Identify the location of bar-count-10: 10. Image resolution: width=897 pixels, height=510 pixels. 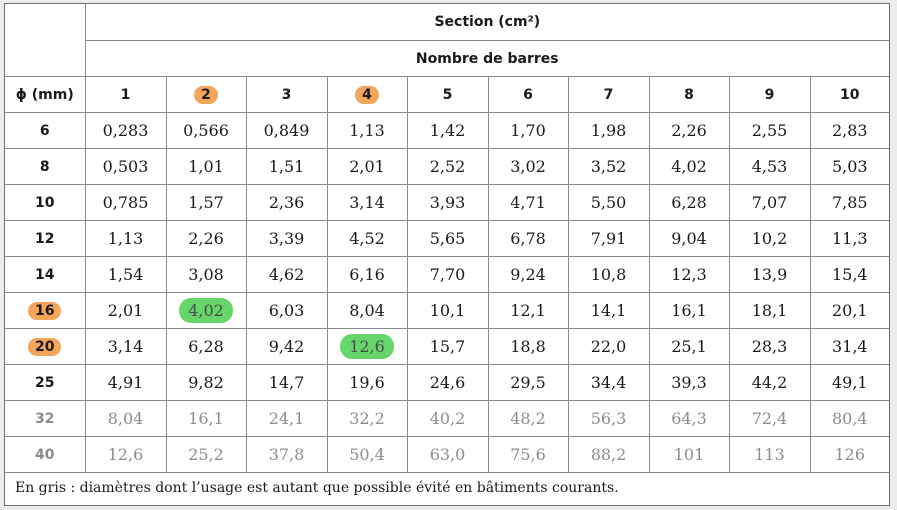
(849, 94).